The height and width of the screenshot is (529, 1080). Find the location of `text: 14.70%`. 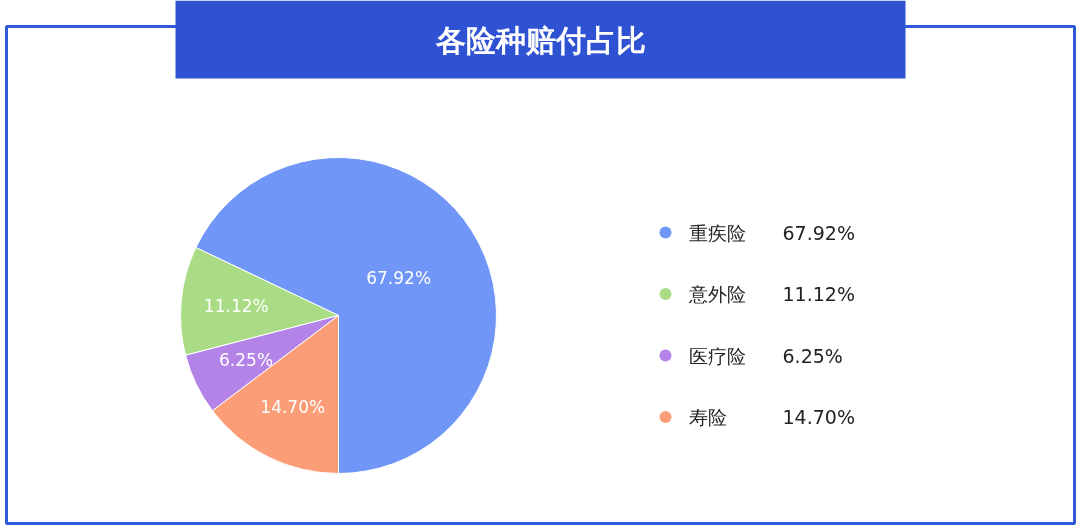

text: 14.70% is located at coordinates (818, 417).